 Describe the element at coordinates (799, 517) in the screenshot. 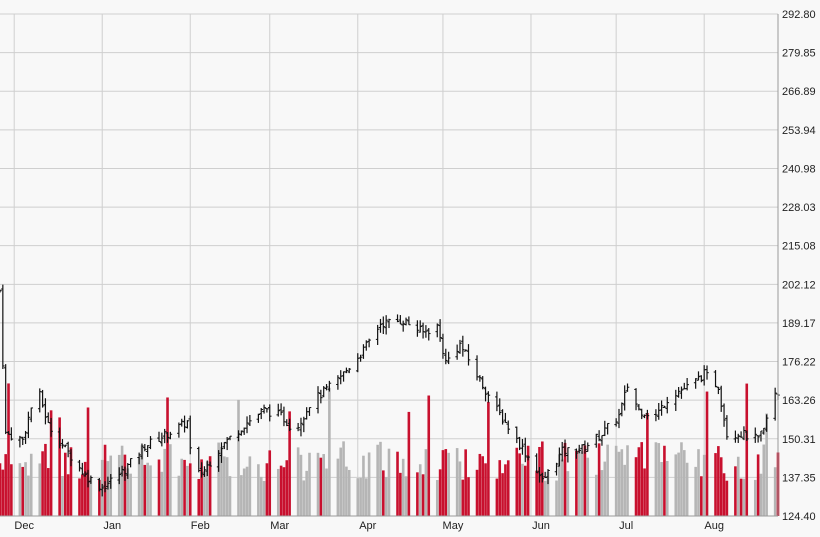

I see `y-tick-label: 124.40` at that location.